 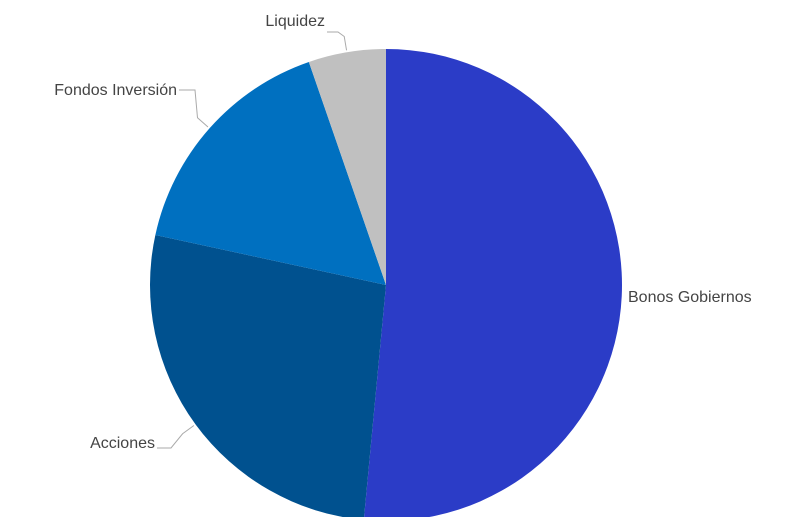 What do you see at coordinates (115, 90) in the screenshot?
I see `slice-label-fondos-inversion: Fondos Inversión` at bounding box center [115, 90].